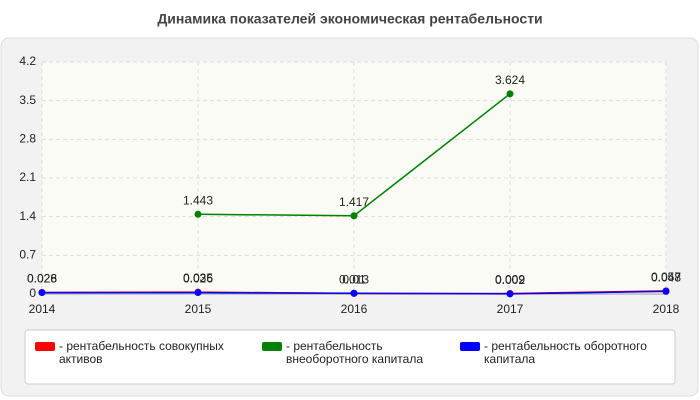 Image resolution: width=700 pixels, height=400 pixels. Describe the element at coordinates (354, 352) in the screenshot. I see `legend-label: - рентабельность внеоборотного капитала` at that location.